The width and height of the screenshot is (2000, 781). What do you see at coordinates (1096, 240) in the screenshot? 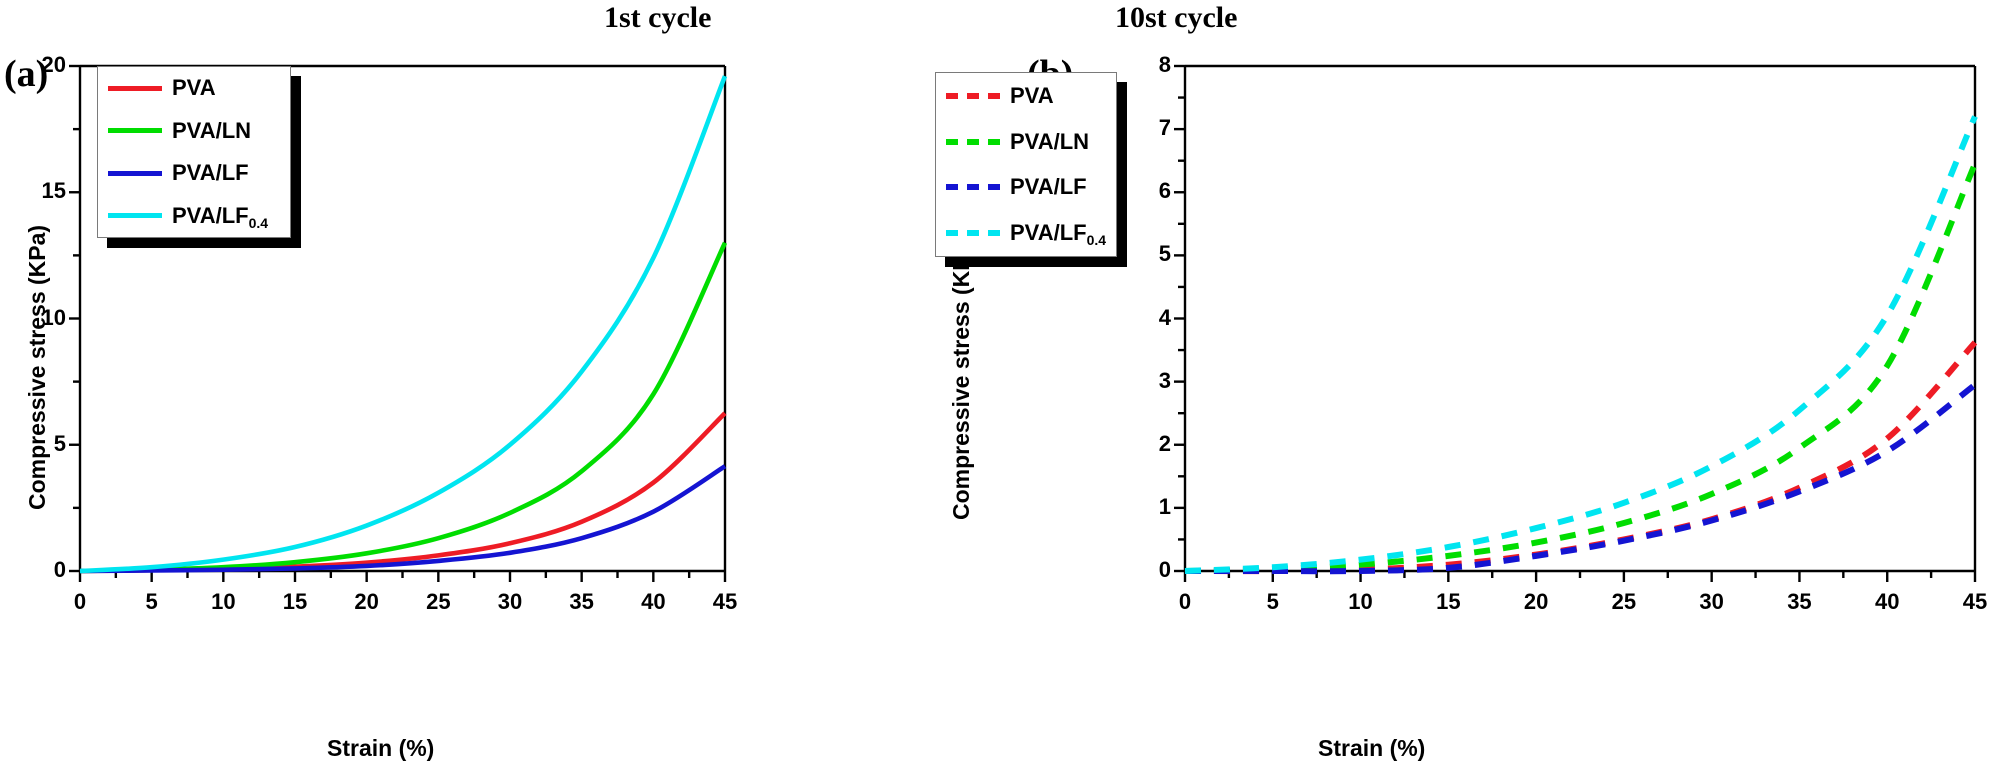
I see `panel-b-legend-label-subscript: 0.4` at bounding box center [1096, 240].